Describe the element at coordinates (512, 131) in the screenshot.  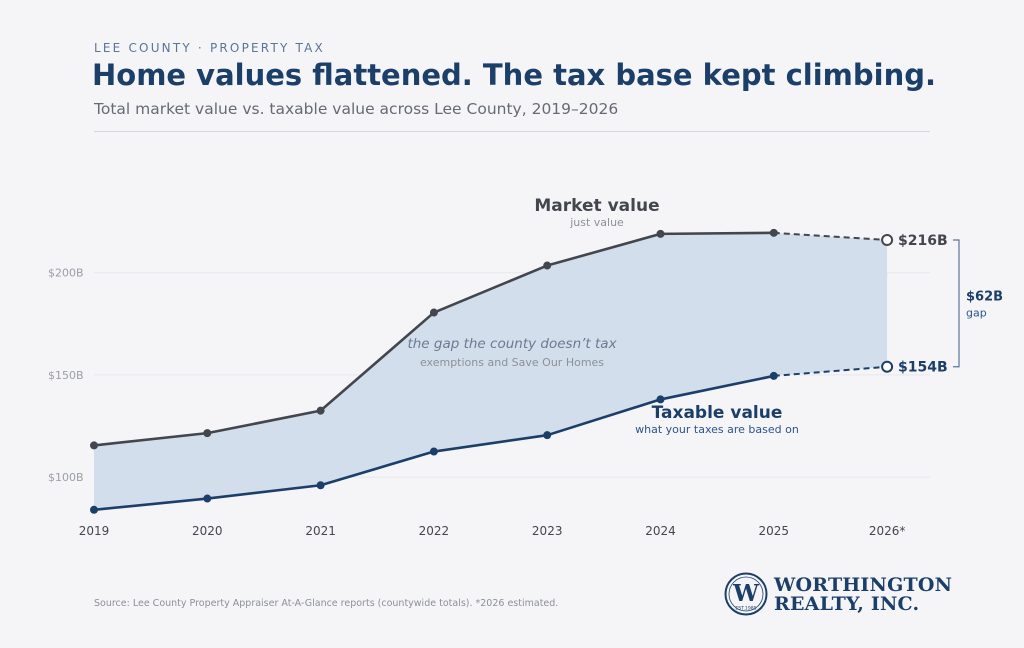
I see `header-divider` at that location.